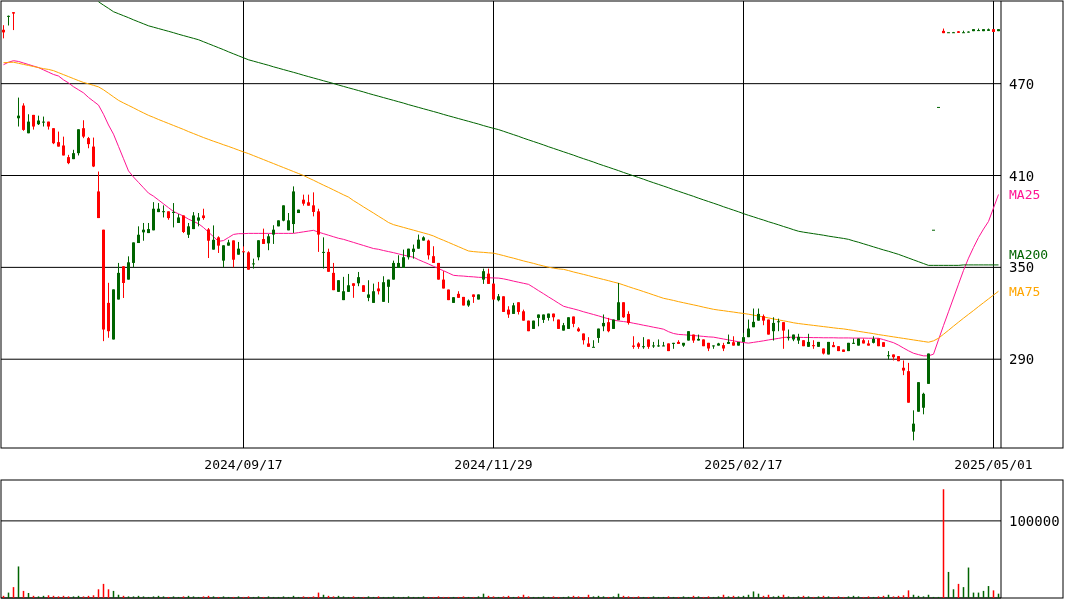 Image resolution: width=1065 pixels, height=600 pixels. What do you see at coordinates (243, 464) in the screenshot?
I see `x-tick-label: 2024/09/17` at bounding box center [243, 464].